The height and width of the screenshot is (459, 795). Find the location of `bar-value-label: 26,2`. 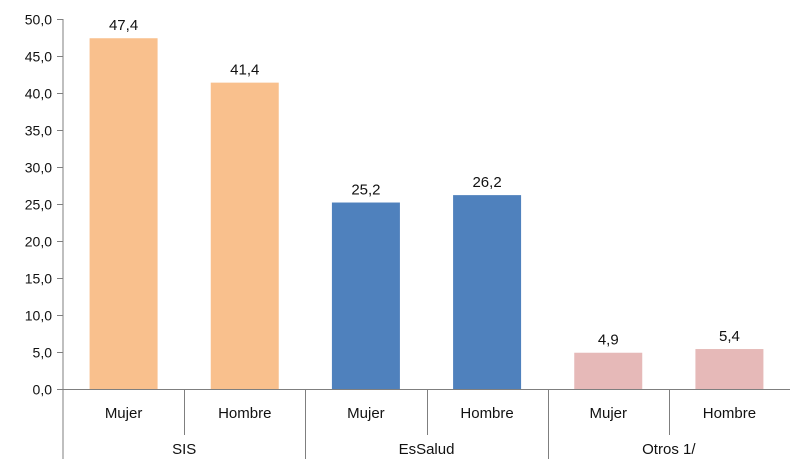

bar-value-label: 26,2 is located at coordinates (486, 182).